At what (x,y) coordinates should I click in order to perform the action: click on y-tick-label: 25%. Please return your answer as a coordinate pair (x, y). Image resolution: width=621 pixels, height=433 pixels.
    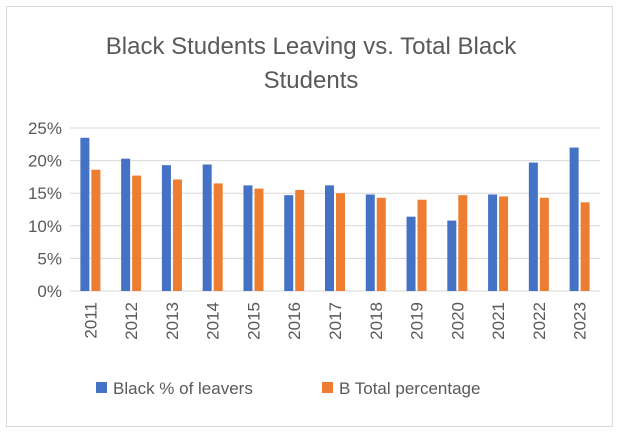
    Looking at the image, I should click on (45, 128).